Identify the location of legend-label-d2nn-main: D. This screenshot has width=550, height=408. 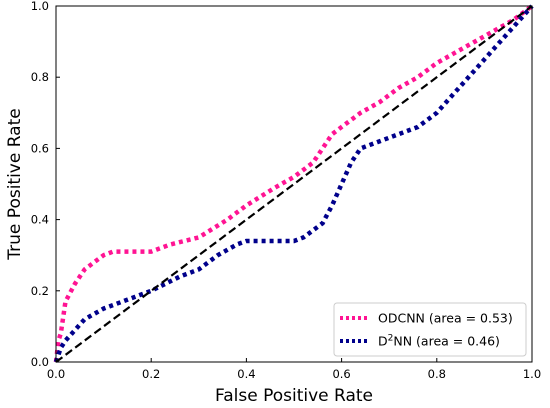
(383, 341).